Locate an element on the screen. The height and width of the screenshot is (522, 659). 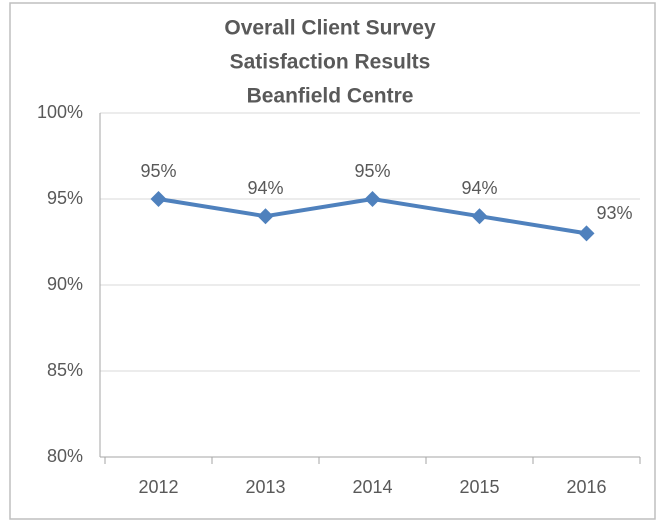
y-tick-label: 80% is located at coordinates (65, 456).